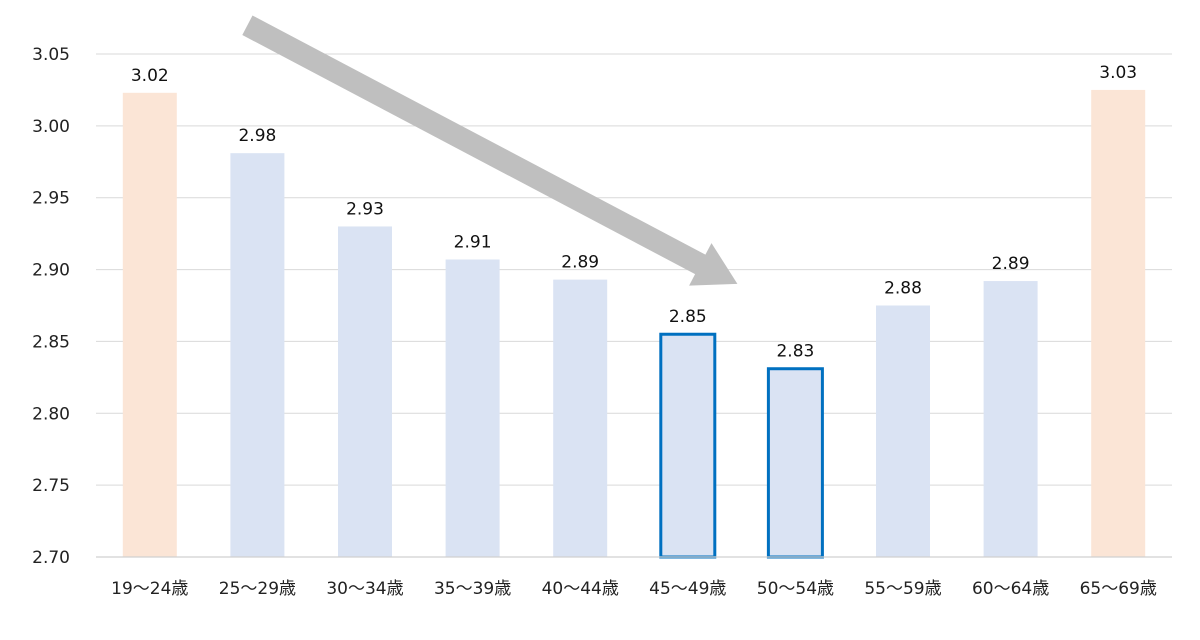 This screenshot has width=1200, height=640. Describe the element at coordinates (580, 589) in the screenshot. I see `x-category-label: 40〜44歳` at that location.